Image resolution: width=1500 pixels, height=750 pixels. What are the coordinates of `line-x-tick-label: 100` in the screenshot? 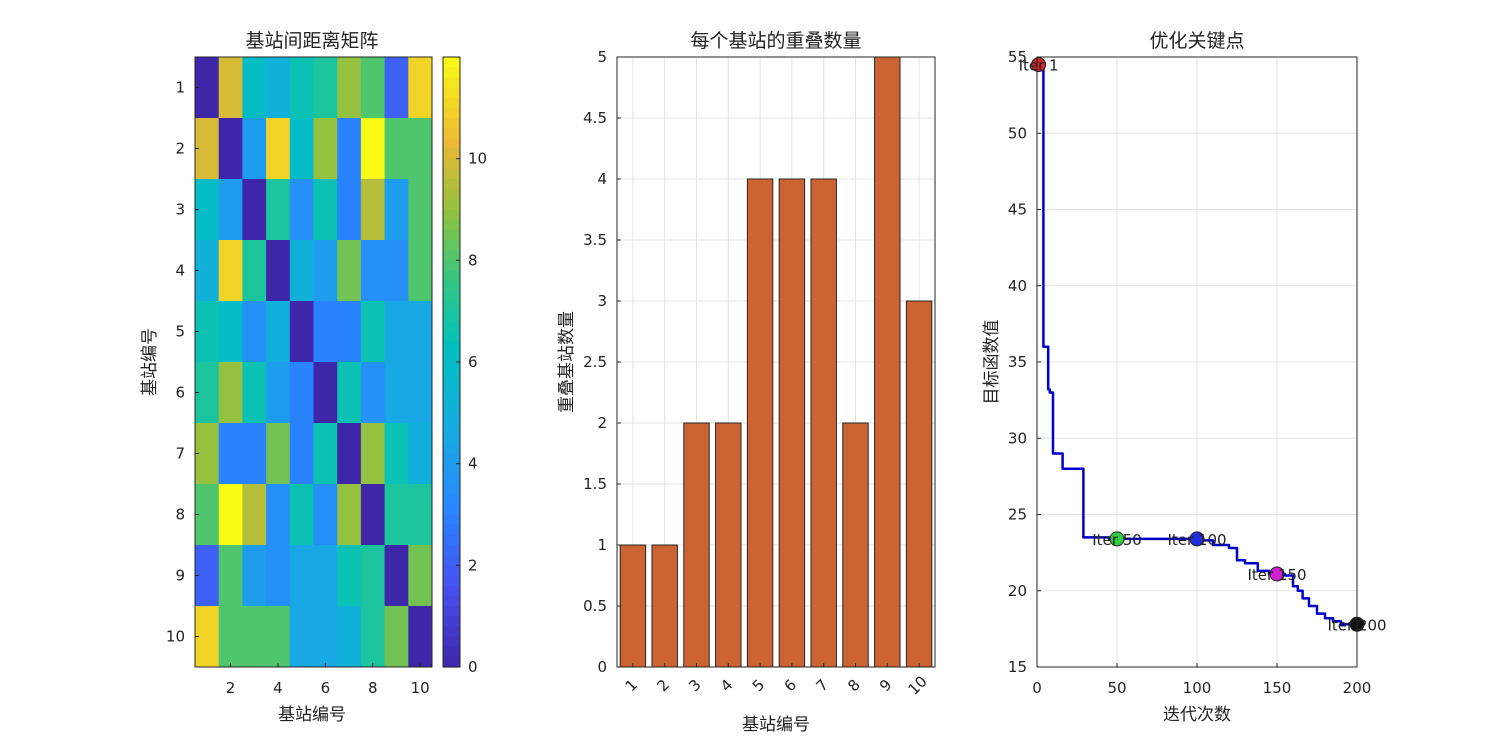 It's located at (1197, 688).